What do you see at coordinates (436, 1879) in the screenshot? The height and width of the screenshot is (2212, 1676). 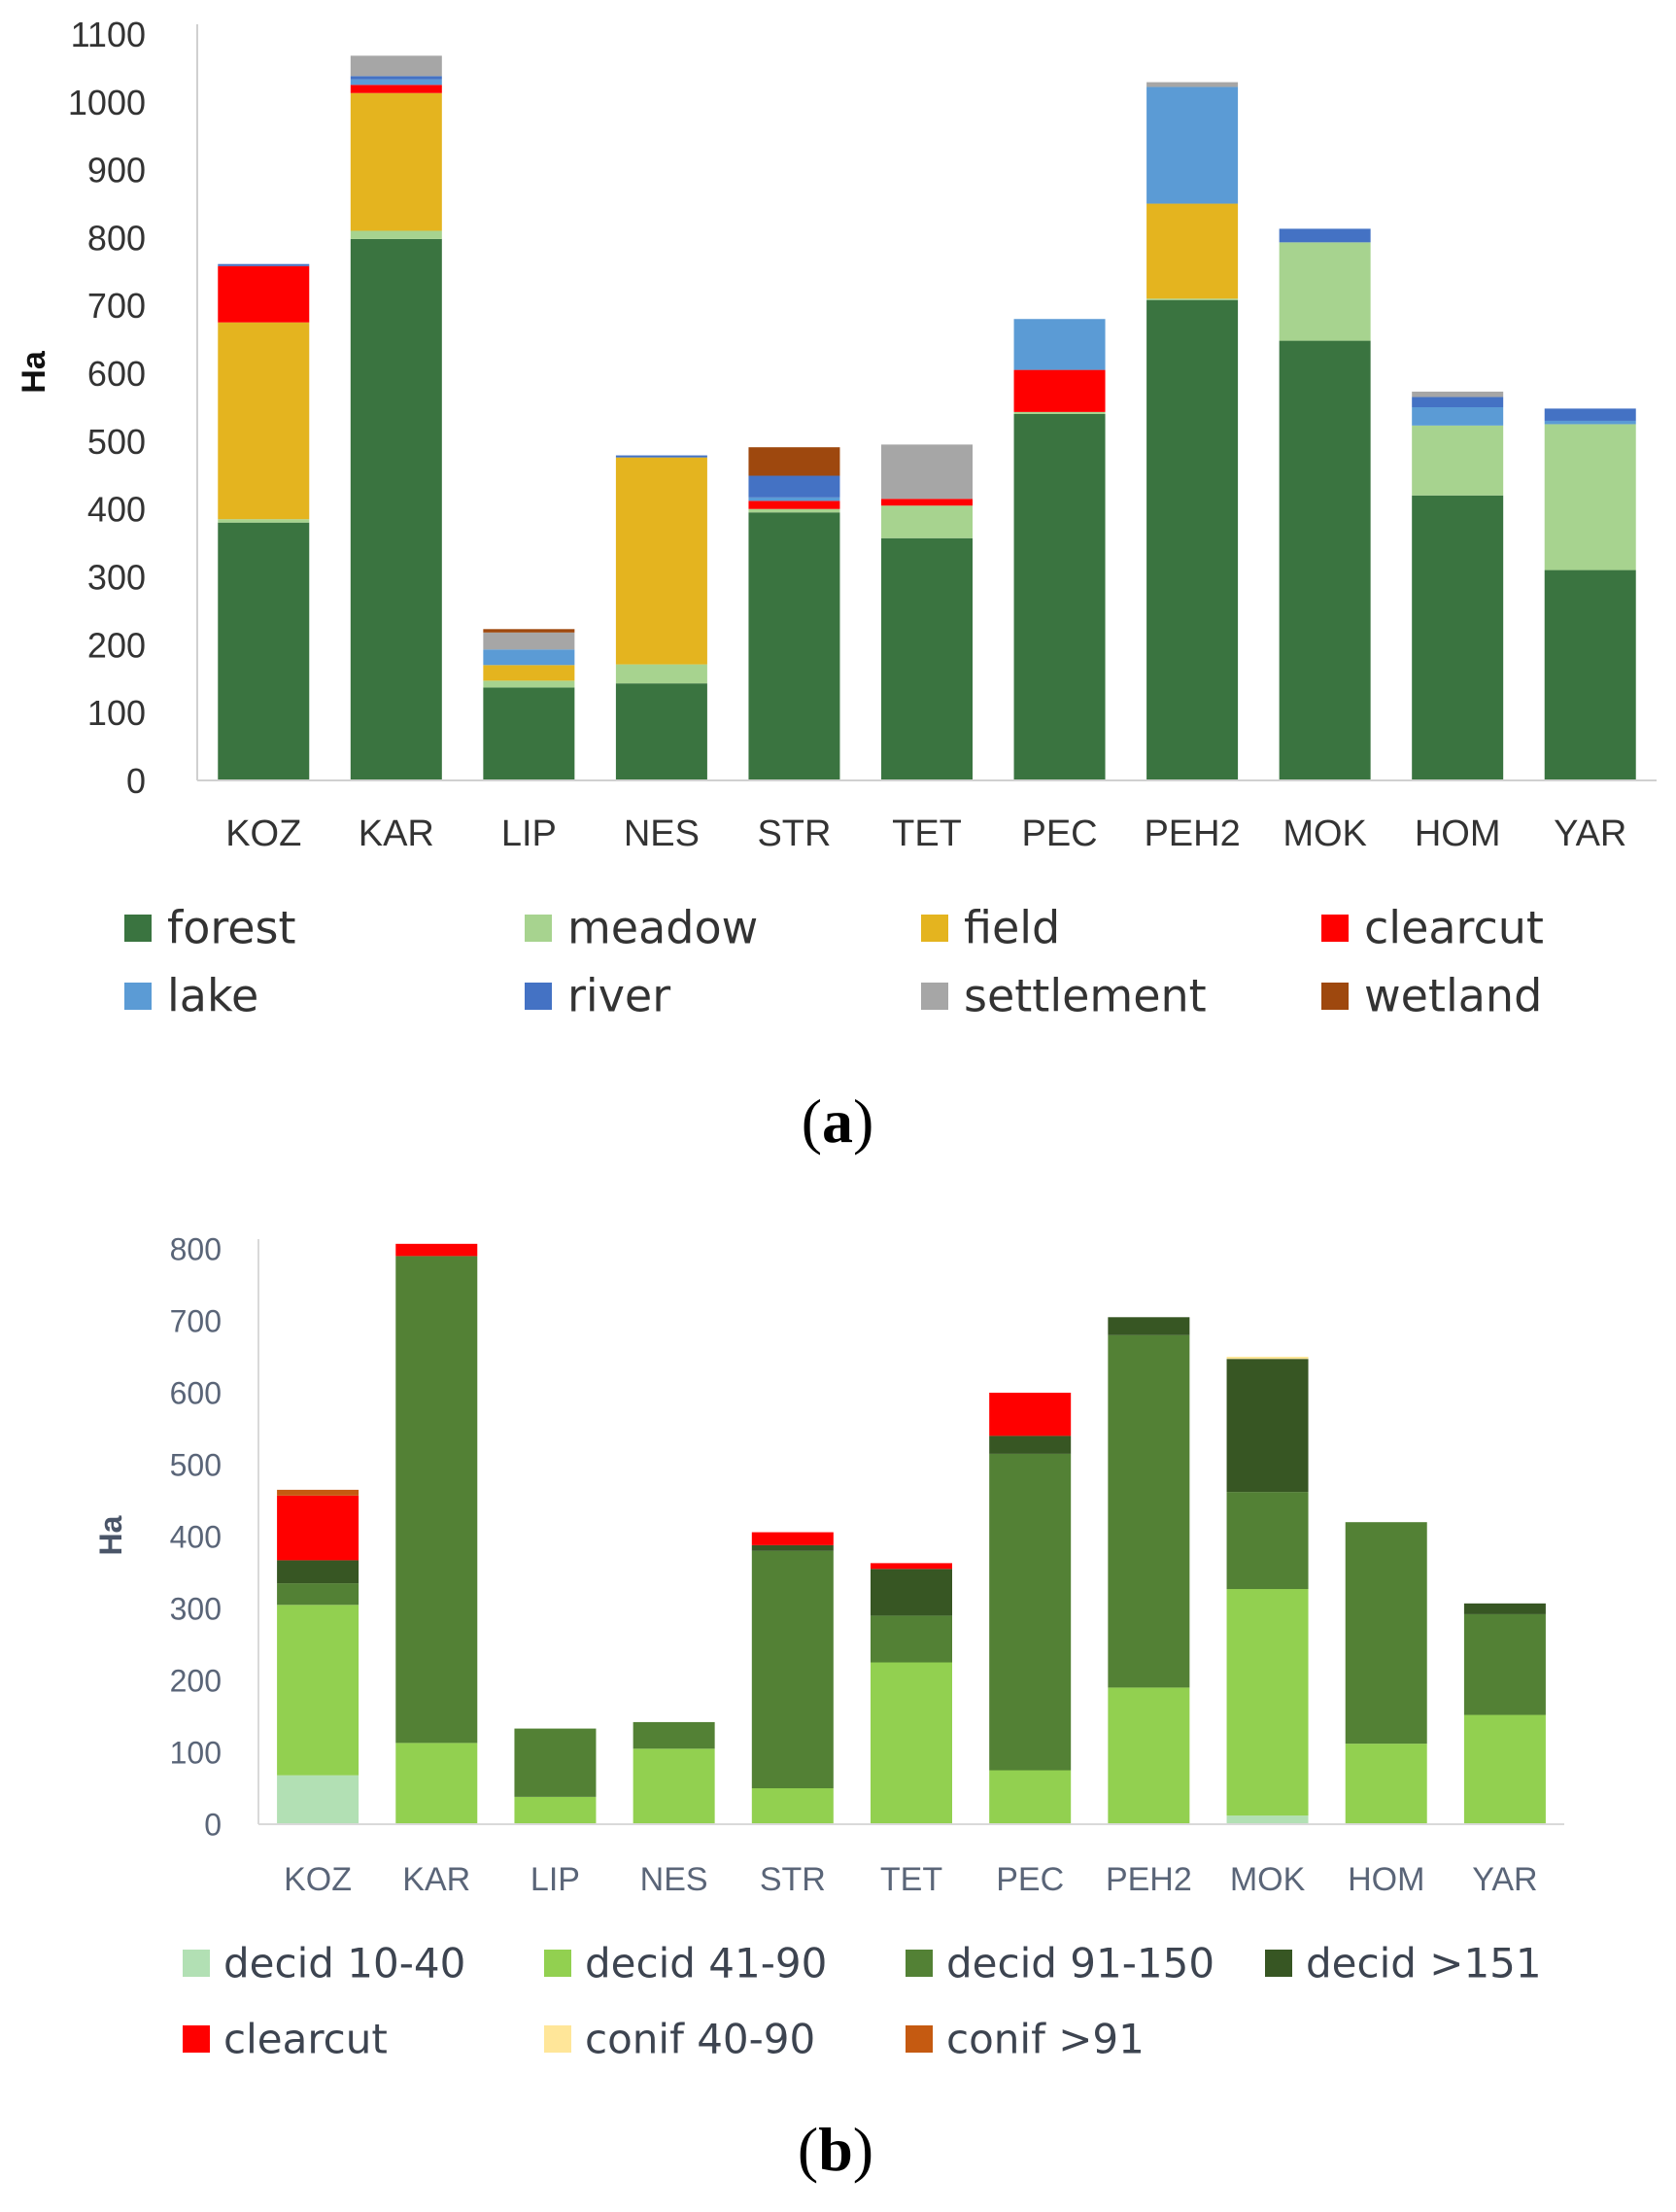 I see `x-tick-label-kar: KAR` at bounding box center [436, 1879].